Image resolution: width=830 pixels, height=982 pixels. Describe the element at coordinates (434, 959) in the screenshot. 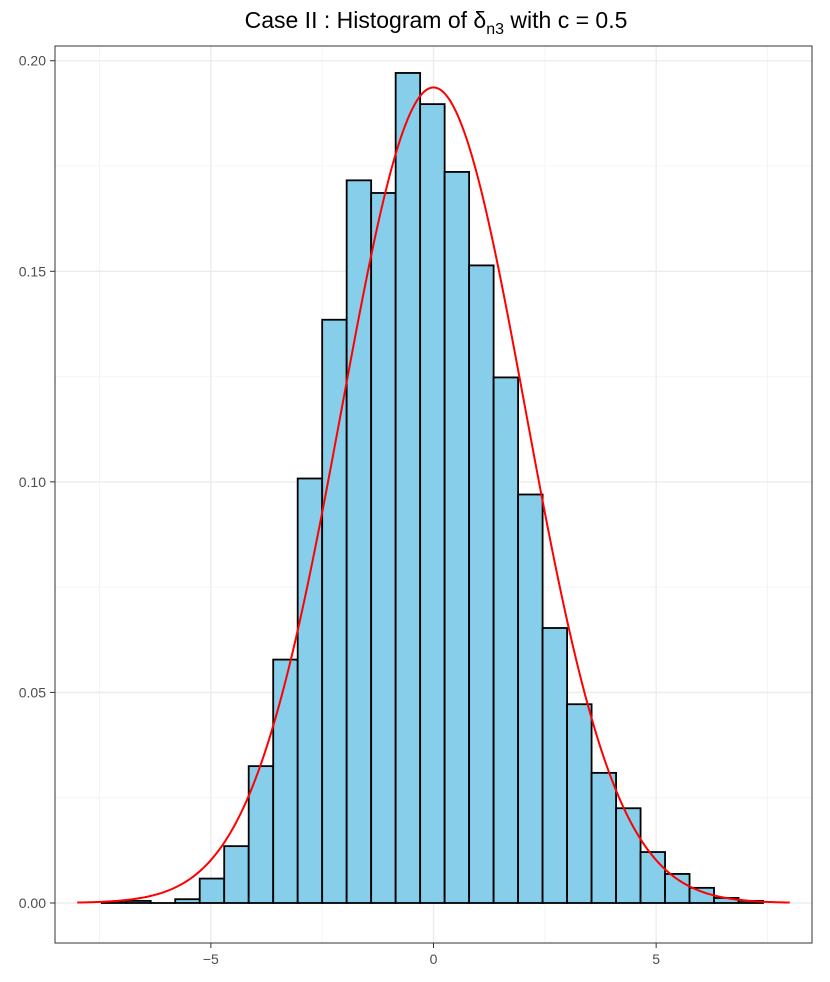

I see `x-tick-label: 0` at that location.